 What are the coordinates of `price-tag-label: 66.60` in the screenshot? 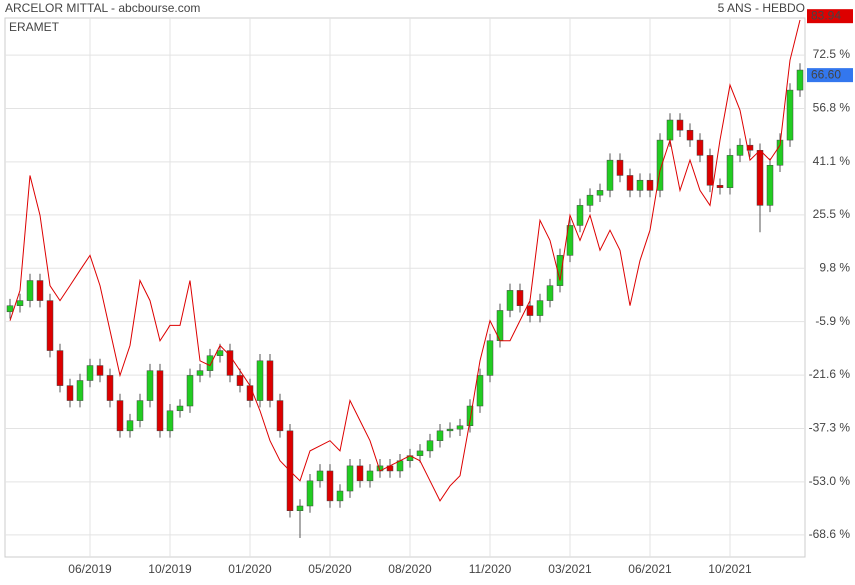 It's located at (826, 74).